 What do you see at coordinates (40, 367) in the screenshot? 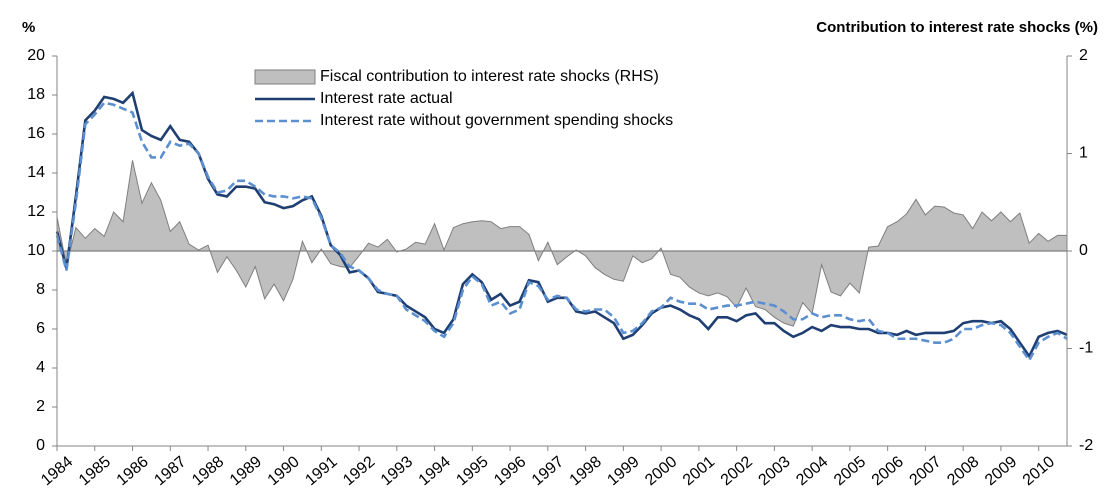
I see `y-tick-label: 4` at bounding box center [40, 367].